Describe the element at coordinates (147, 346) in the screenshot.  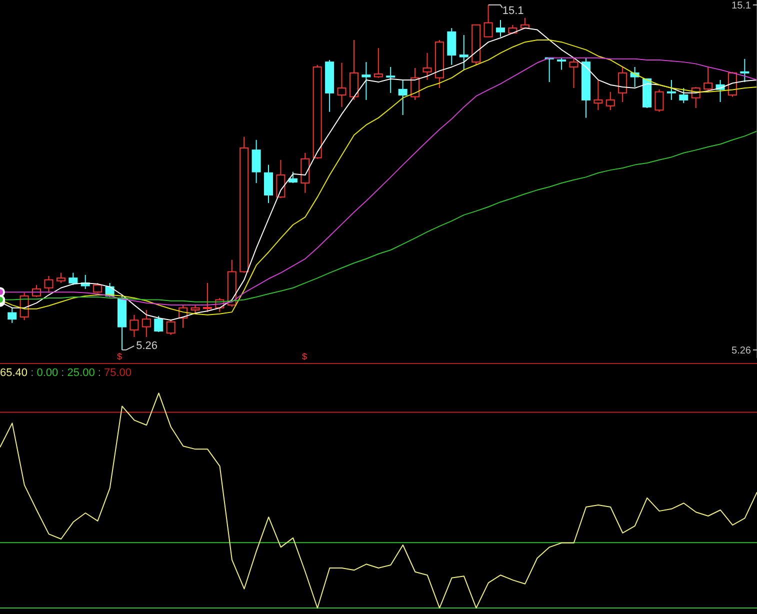
I see `annotation: 5.26` at that location.